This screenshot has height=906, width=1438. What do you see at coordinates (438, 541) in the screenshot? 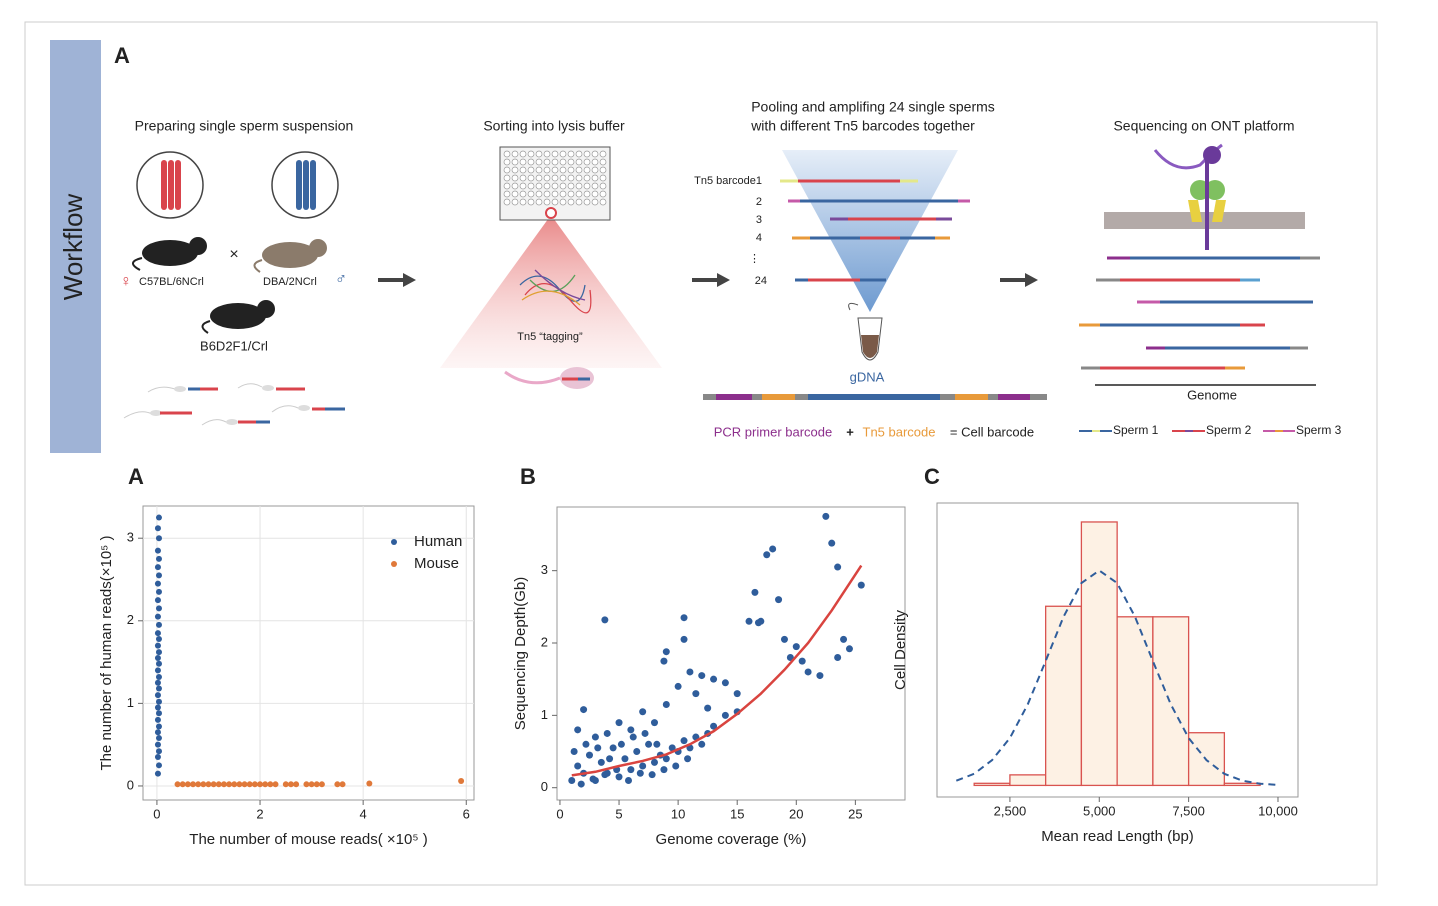
I see `legend-label: Human` at bounding box center [438, 541].